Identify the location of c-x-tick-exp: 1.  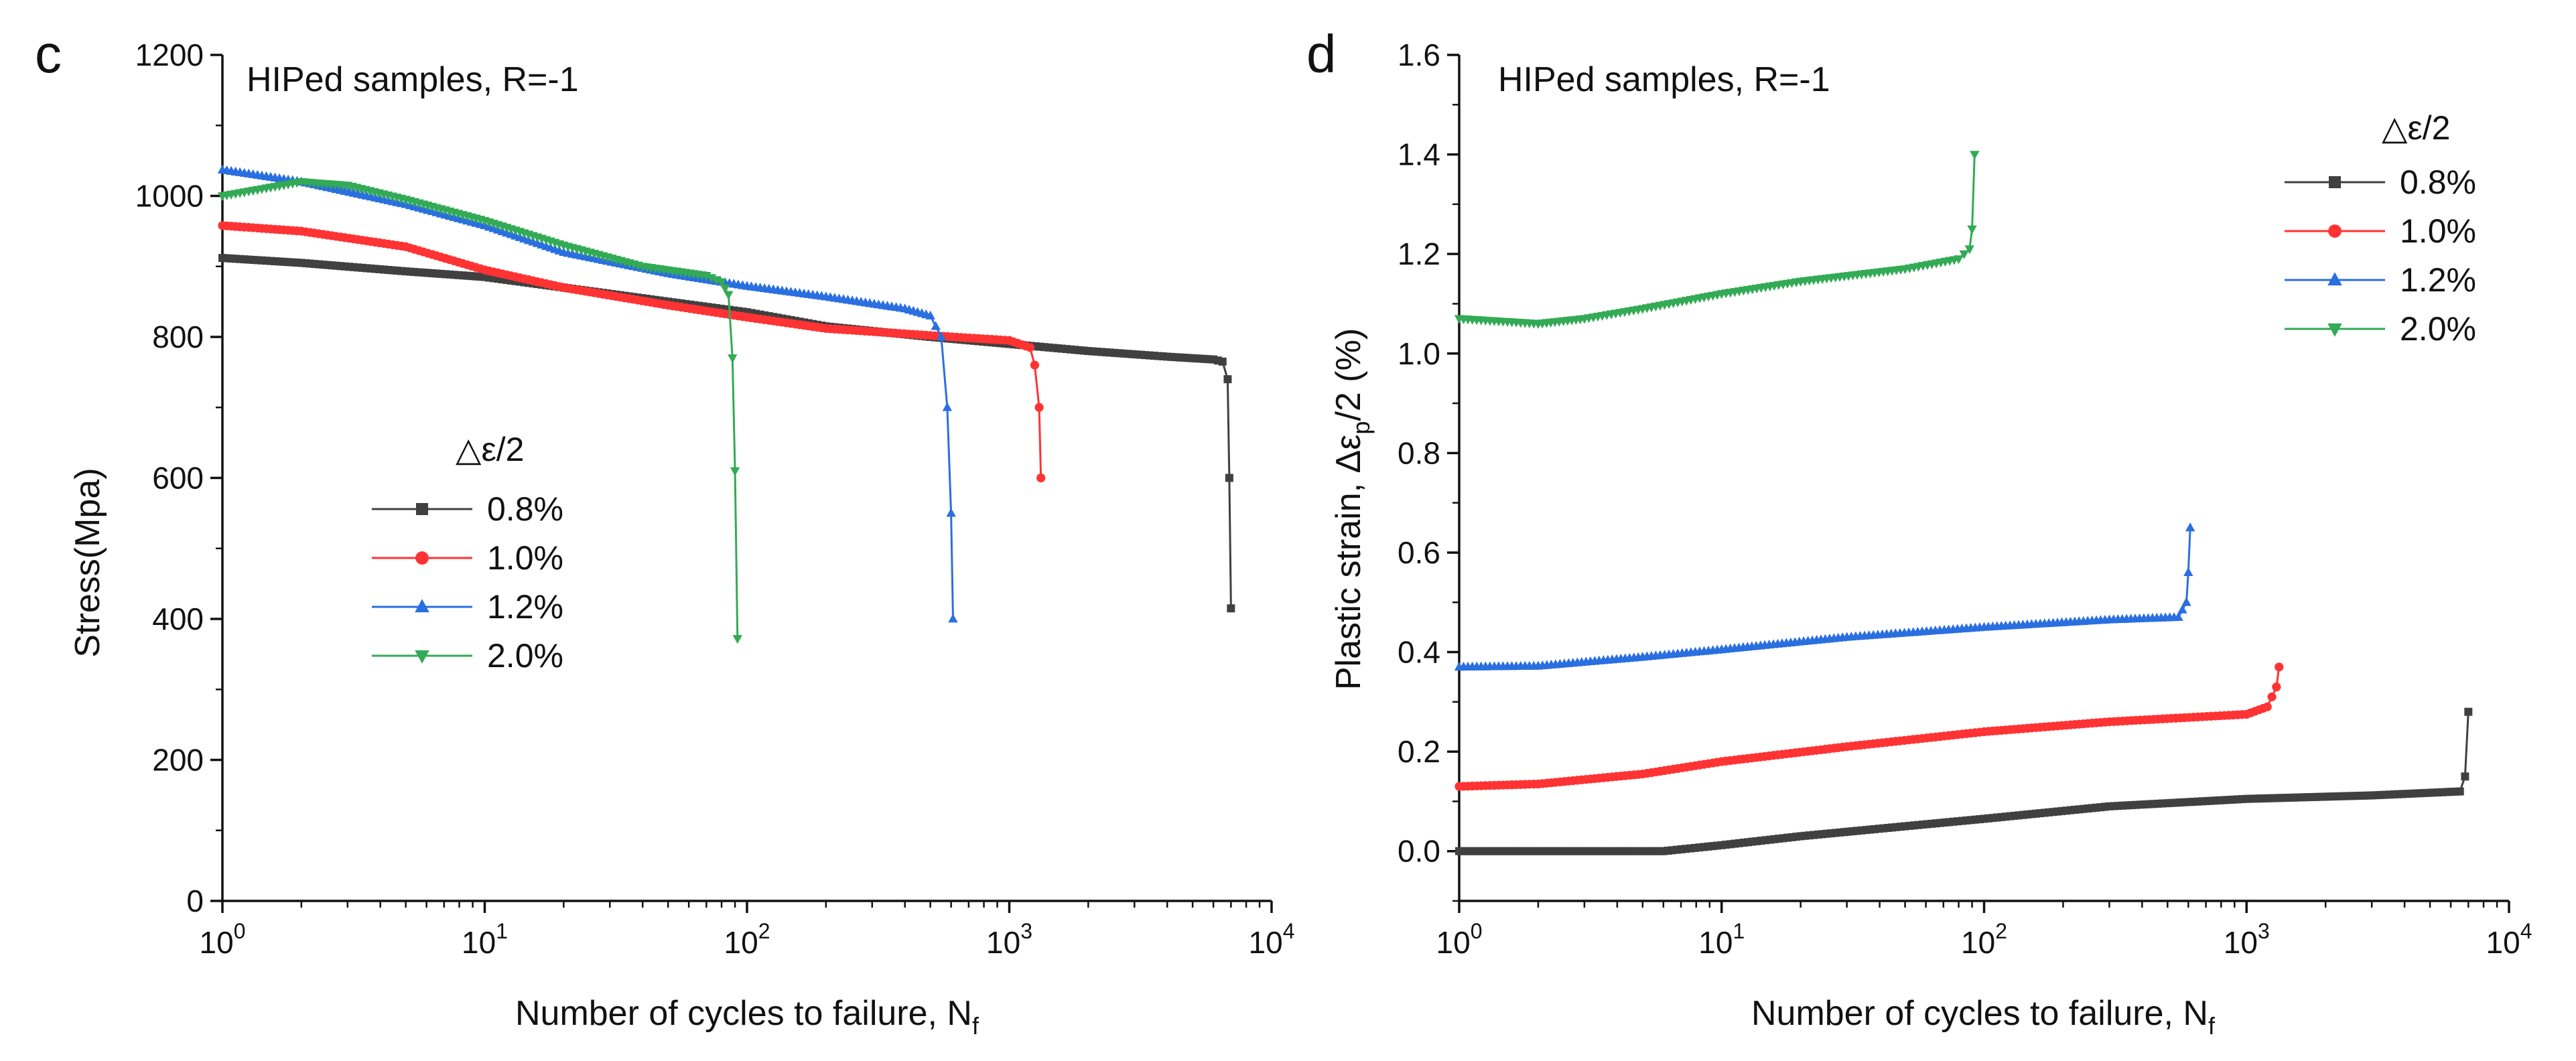
(502, 931).